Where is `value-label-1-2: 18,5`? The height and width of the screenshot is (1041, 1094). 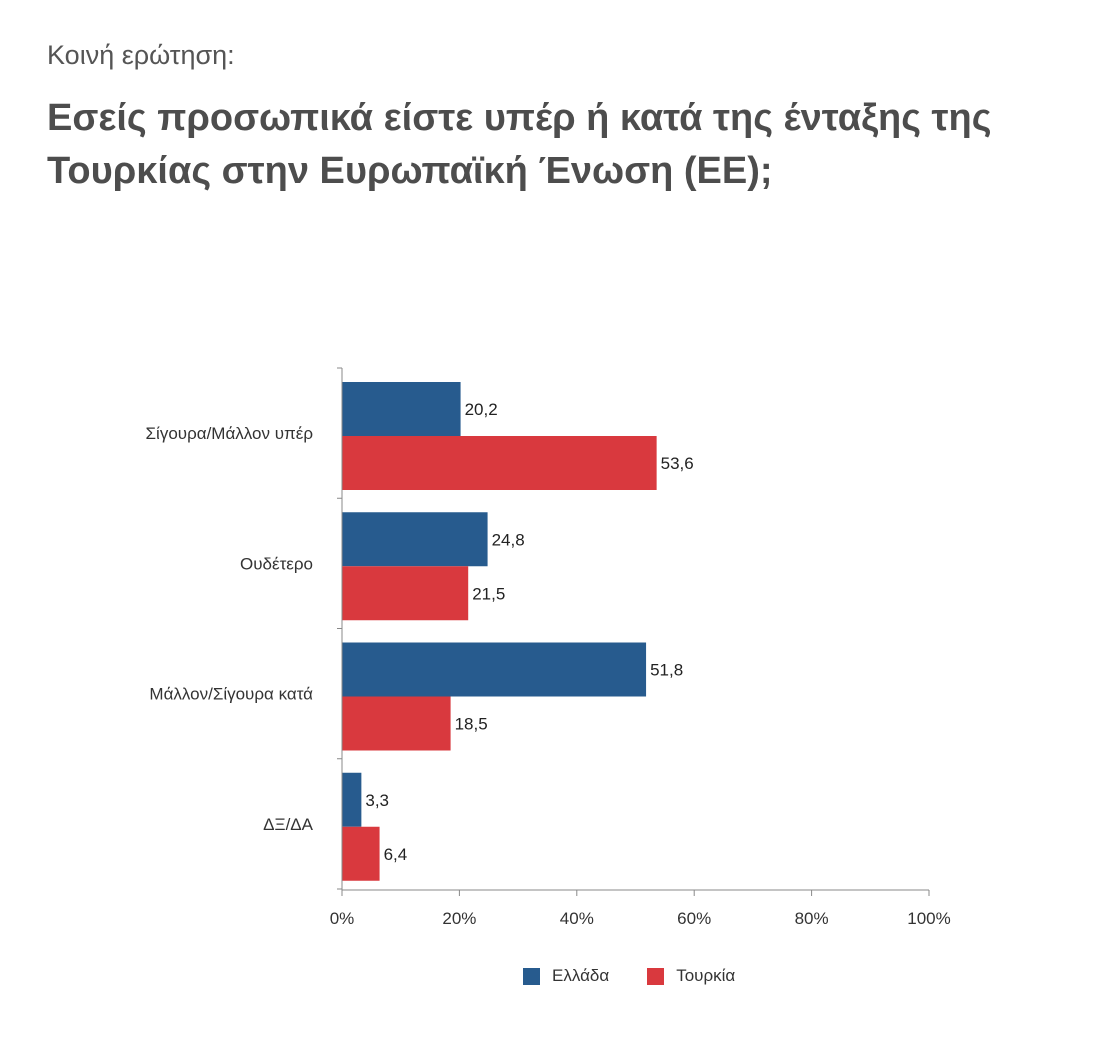
value-label-1-2: 18,5 is located at coordinates (471, 724).